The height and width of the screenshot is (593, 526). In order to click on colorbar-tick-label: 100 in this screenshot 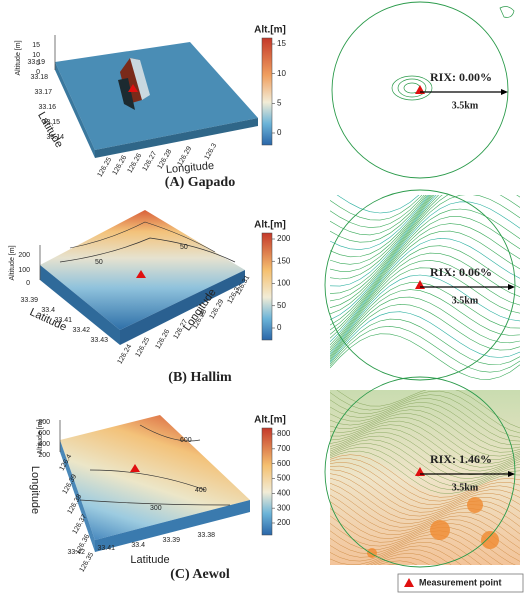, I will do `click(284, 283)`.